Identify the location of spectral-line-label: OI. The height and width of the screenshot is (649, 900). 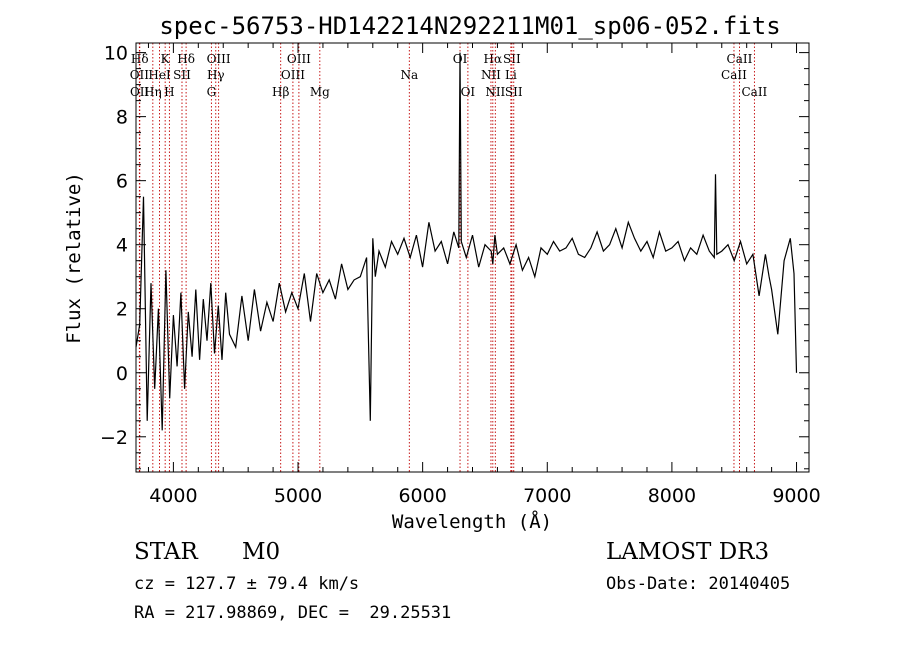
(468, 92).